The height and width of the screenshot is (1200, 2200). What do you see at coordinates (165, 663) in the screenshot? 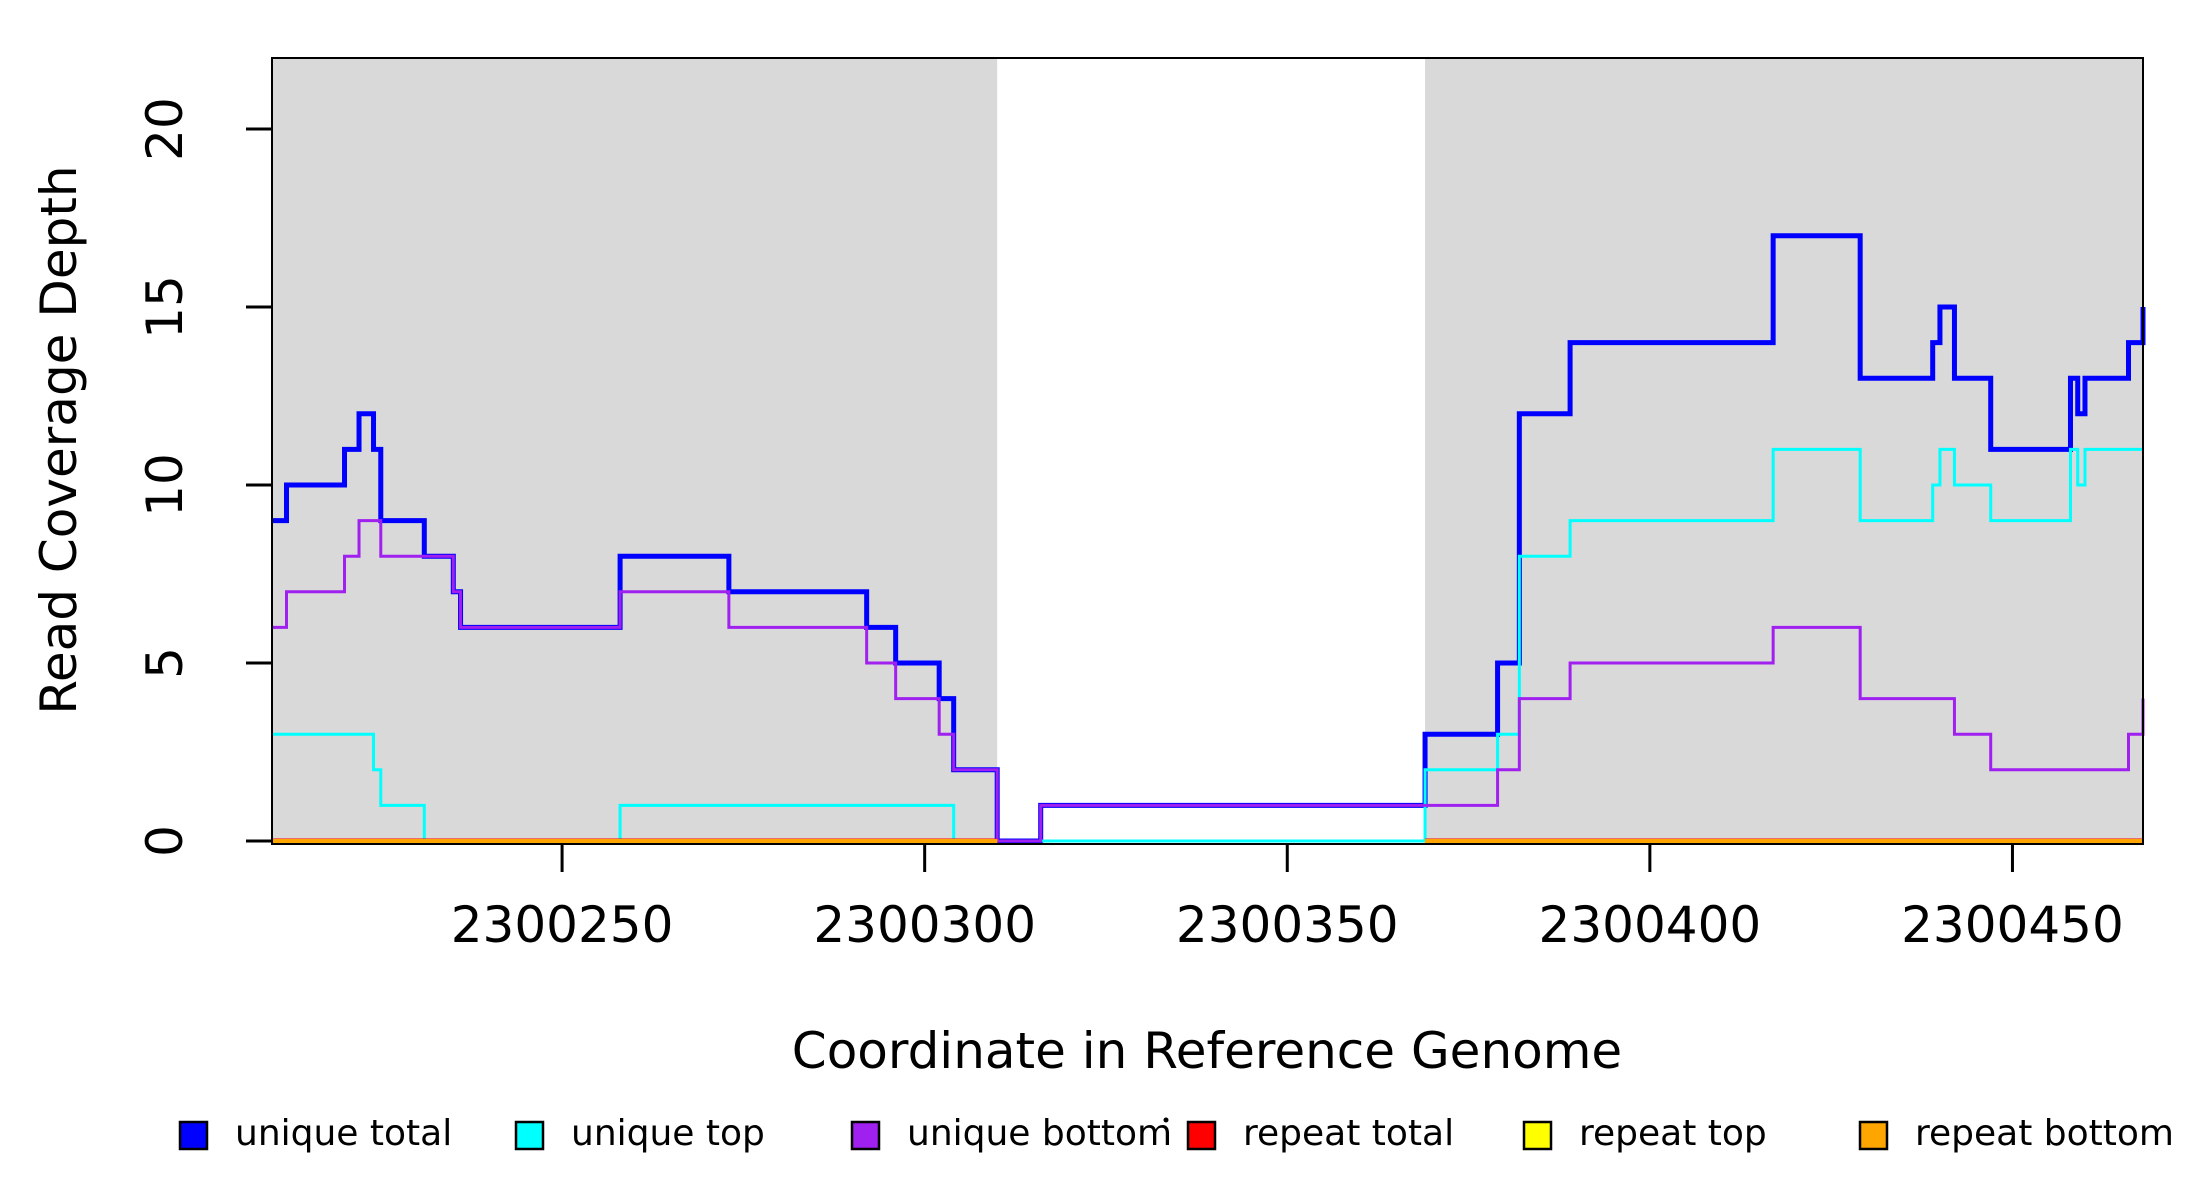
I see `y-tick-label: 5` at bounding box center [165, 663].